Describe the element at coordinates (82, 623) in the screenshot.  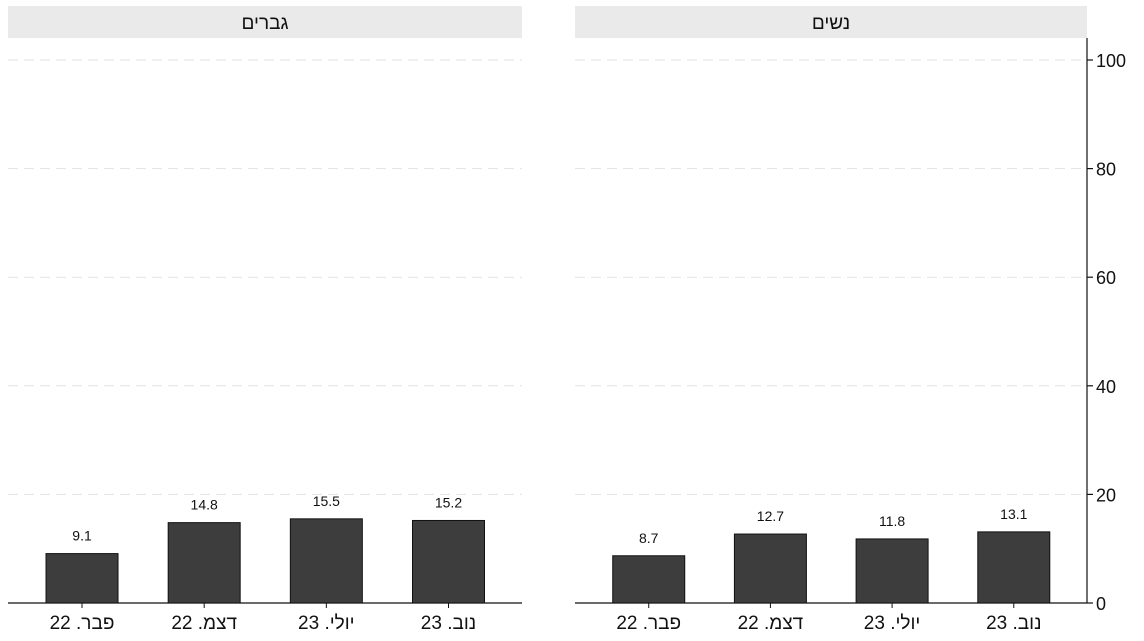
I see `x-tick-label-1-1: פבר. 22` at that location.